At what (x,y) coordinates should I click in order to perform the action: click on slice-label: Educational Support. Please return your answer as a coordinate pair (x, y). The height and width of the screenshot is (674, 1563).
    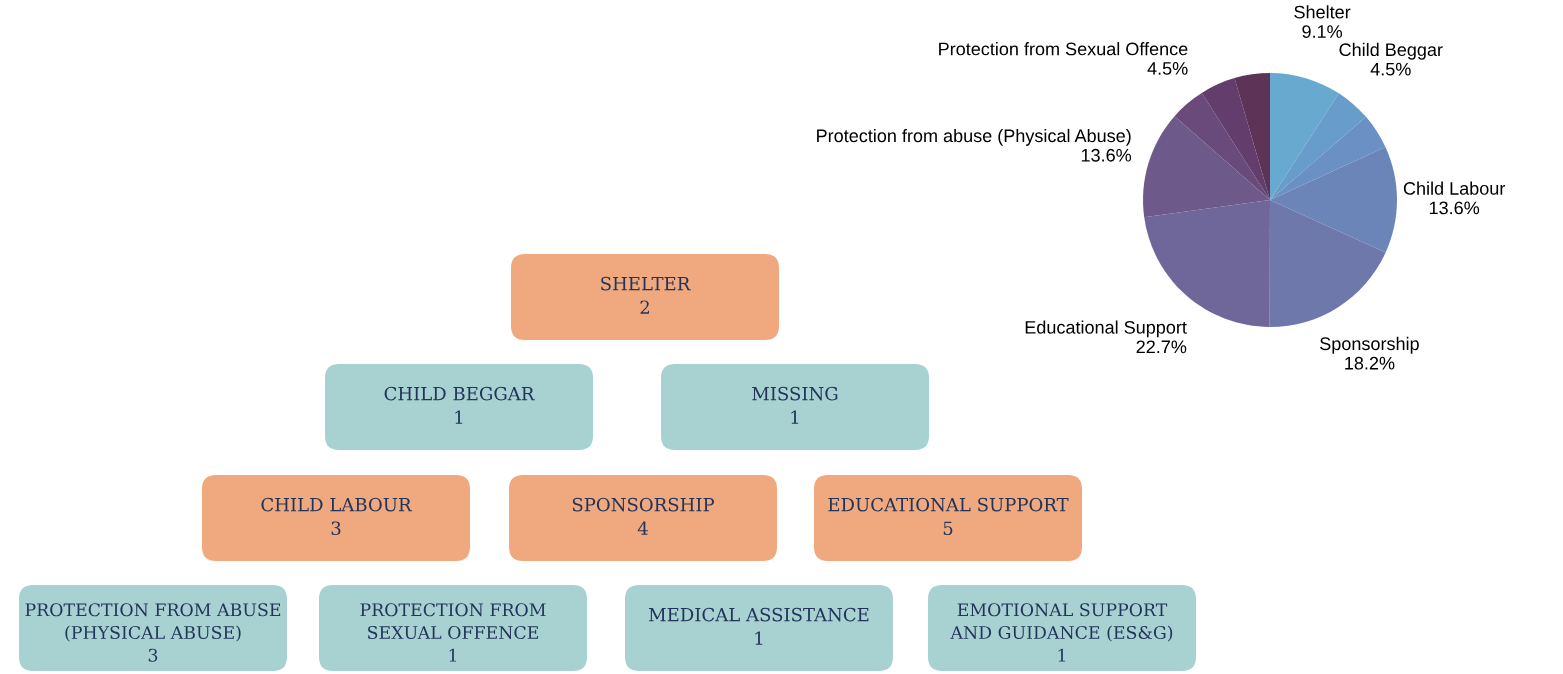
    Looking at the image, I should click on (1106, 329).